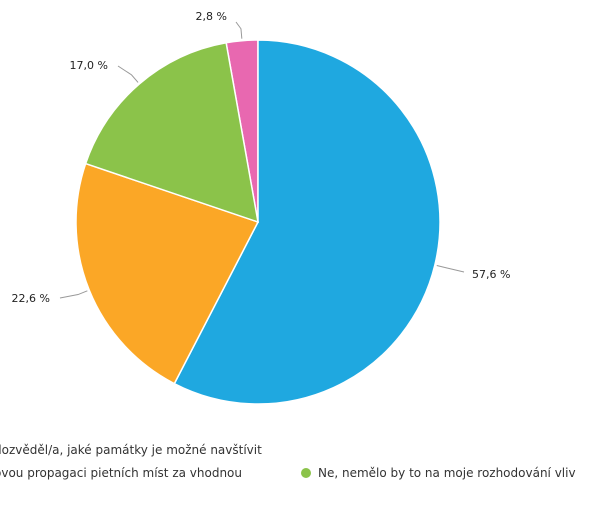  What do you see at coordinates (306, 473) in the screenshot?
I see `legend-marker` at bounding box center [306, 473].